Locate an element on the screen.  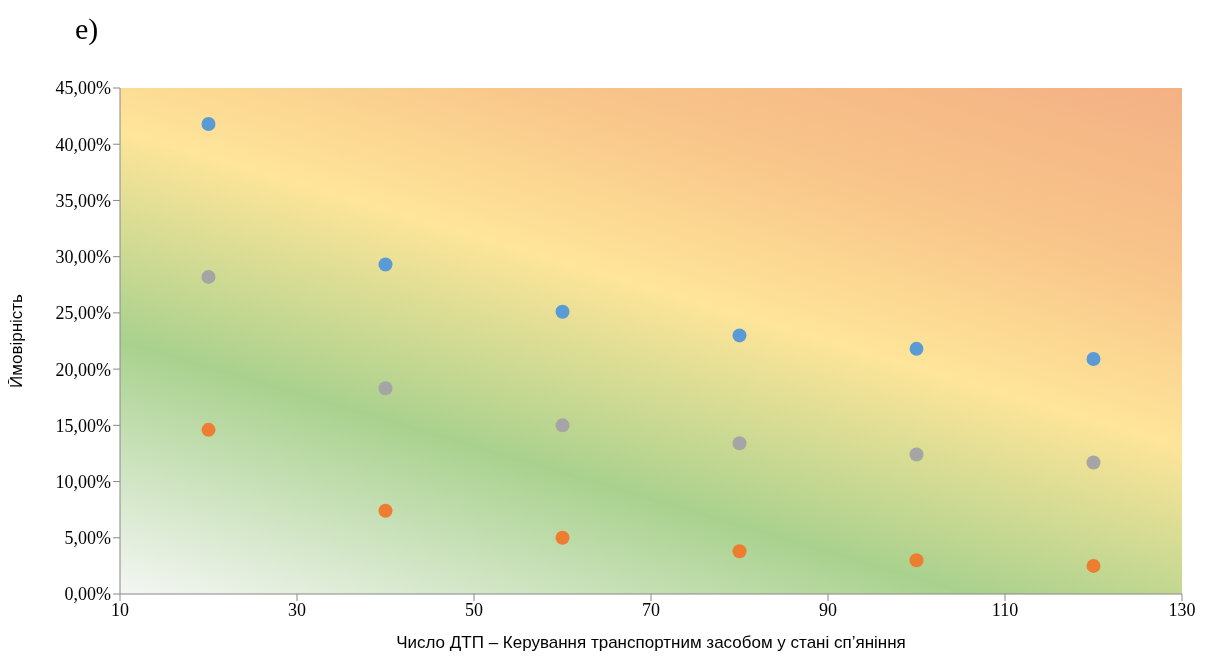
y-tick-label: 15,00% is located at coordinates (83, 425).